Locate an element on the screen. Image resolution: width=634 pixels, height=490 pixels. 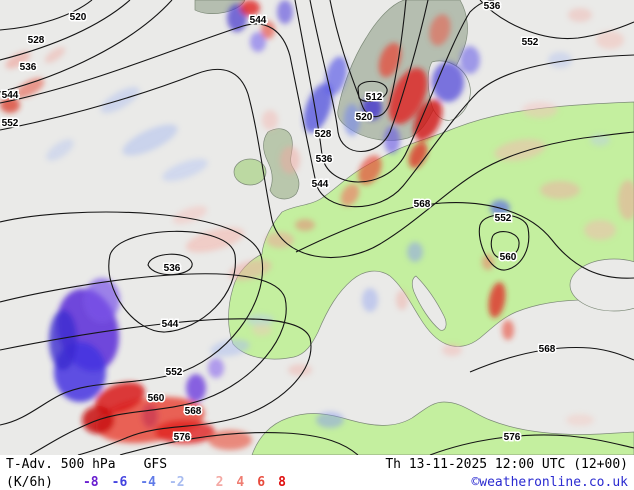
contour-520-trough is located at coordinates (368, 59).